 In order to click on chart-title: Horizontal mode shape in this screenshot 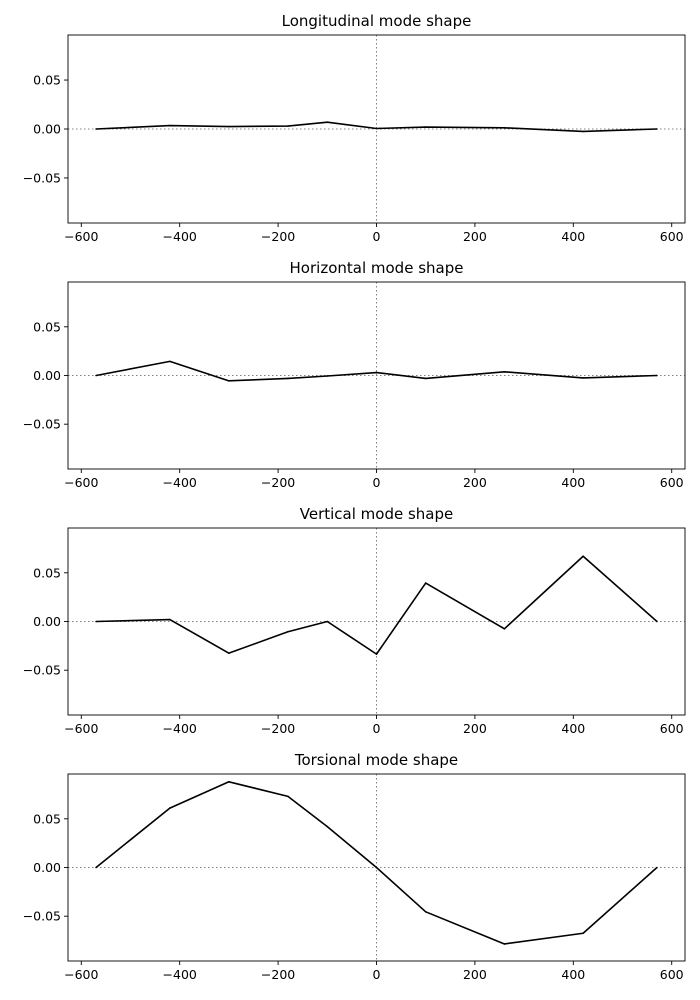, I will do `click(377, 268)`.